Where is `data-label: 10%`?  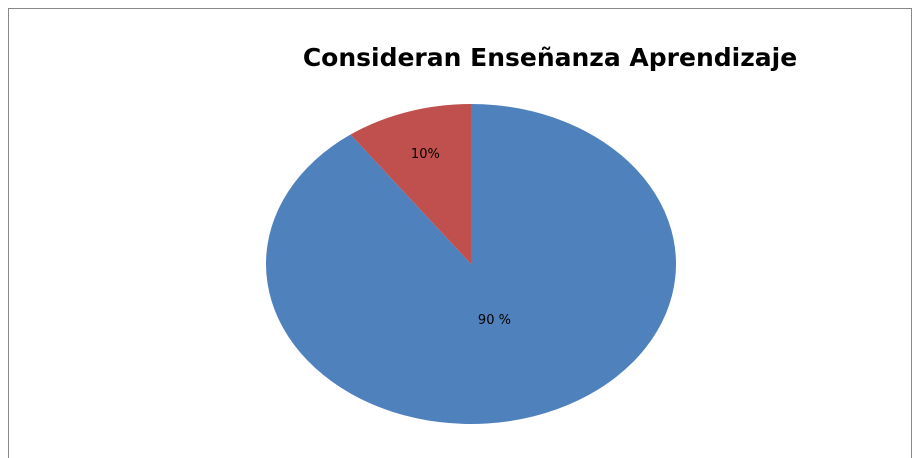 data-label: 10% is located at coordinates (425, 154).